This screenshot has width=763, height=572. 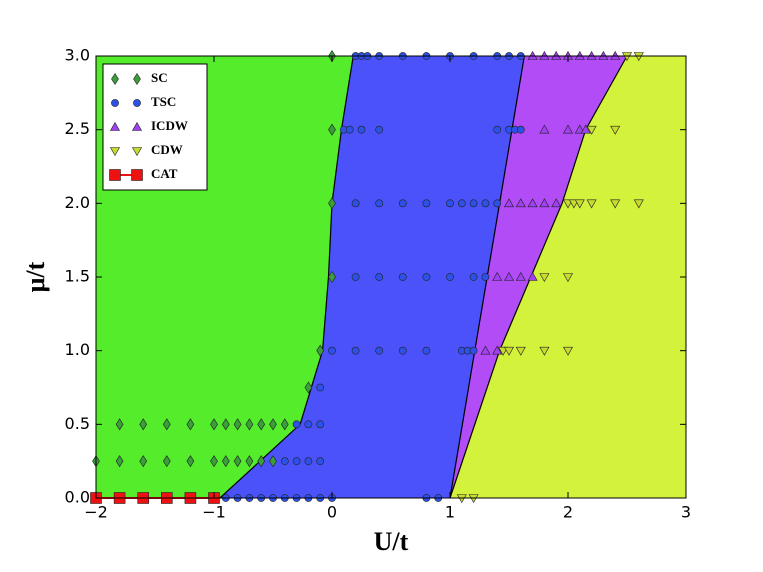 I want to click on x-tick-label: 1, so click(x=450, y=512).